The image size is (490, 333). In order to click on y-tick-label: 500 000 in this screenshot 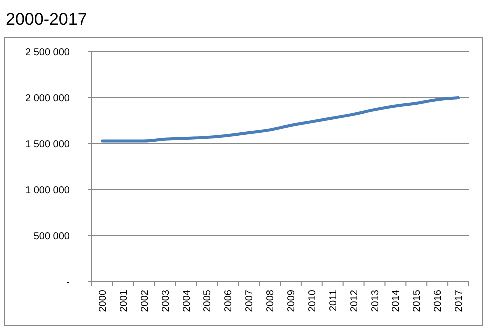, I will do `click(52, 237)`.